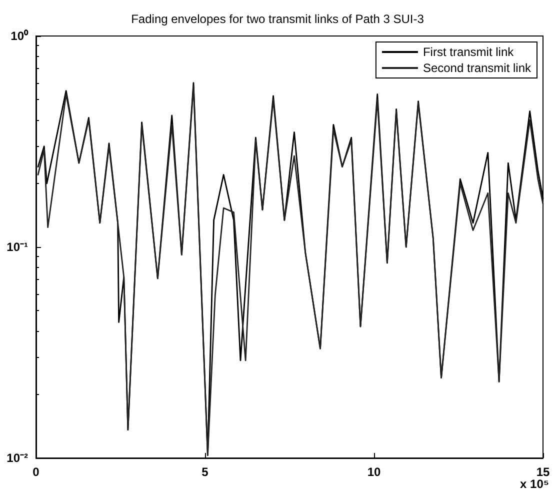 The height and width of the screenshot is (490, 555). What do you see at coordinates (205, 472) in the screenshot?
I see `x-tick-label: 5` at bounding box center [205, 472].